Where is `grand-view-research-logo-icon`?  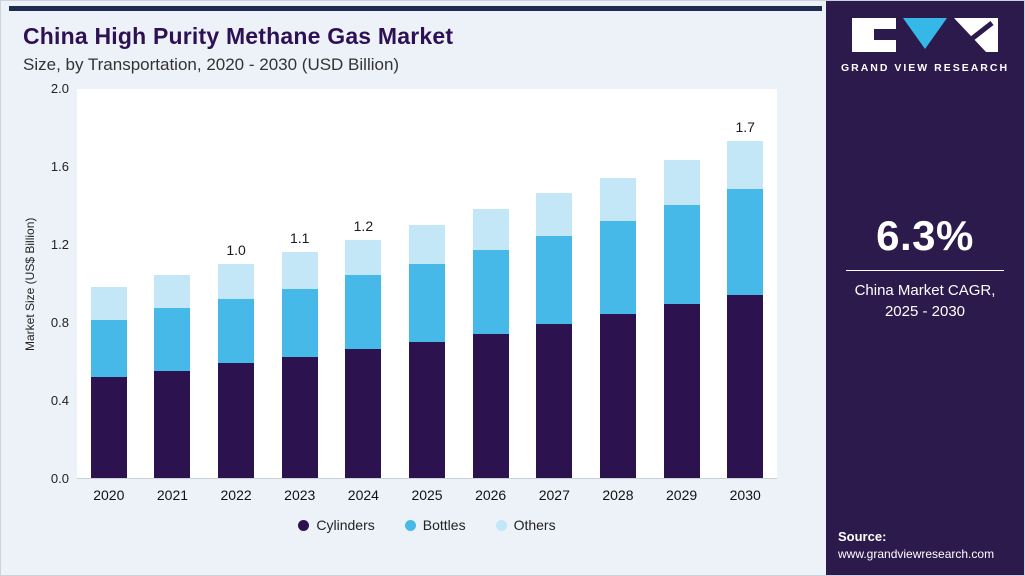
grand-view-research-logo-icon is located at coordinates (925, 35).